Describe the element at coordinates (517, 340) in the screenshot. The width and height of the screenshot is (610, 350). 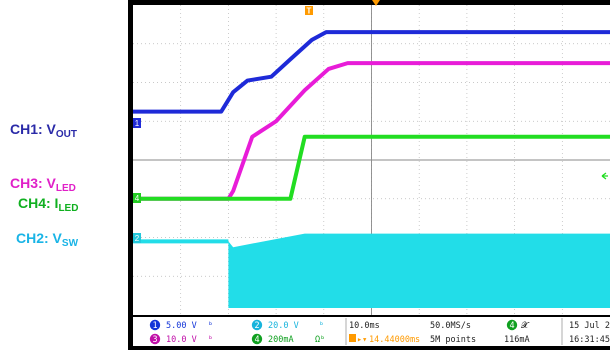
I see `meas-value: 116mA` at that location.